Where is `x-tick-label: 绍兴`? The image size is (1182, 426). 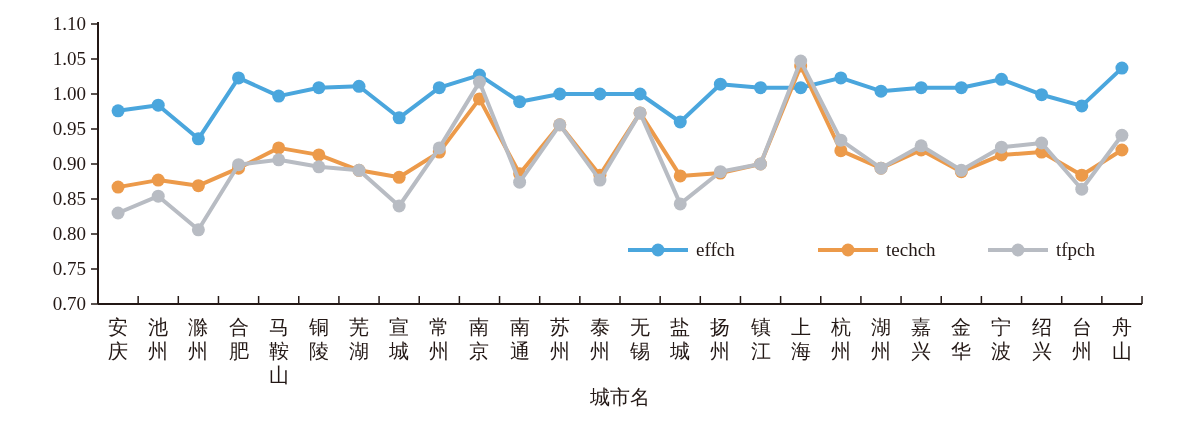 x-tick-label: 绍兴 is located at coordinates (1041, 339).